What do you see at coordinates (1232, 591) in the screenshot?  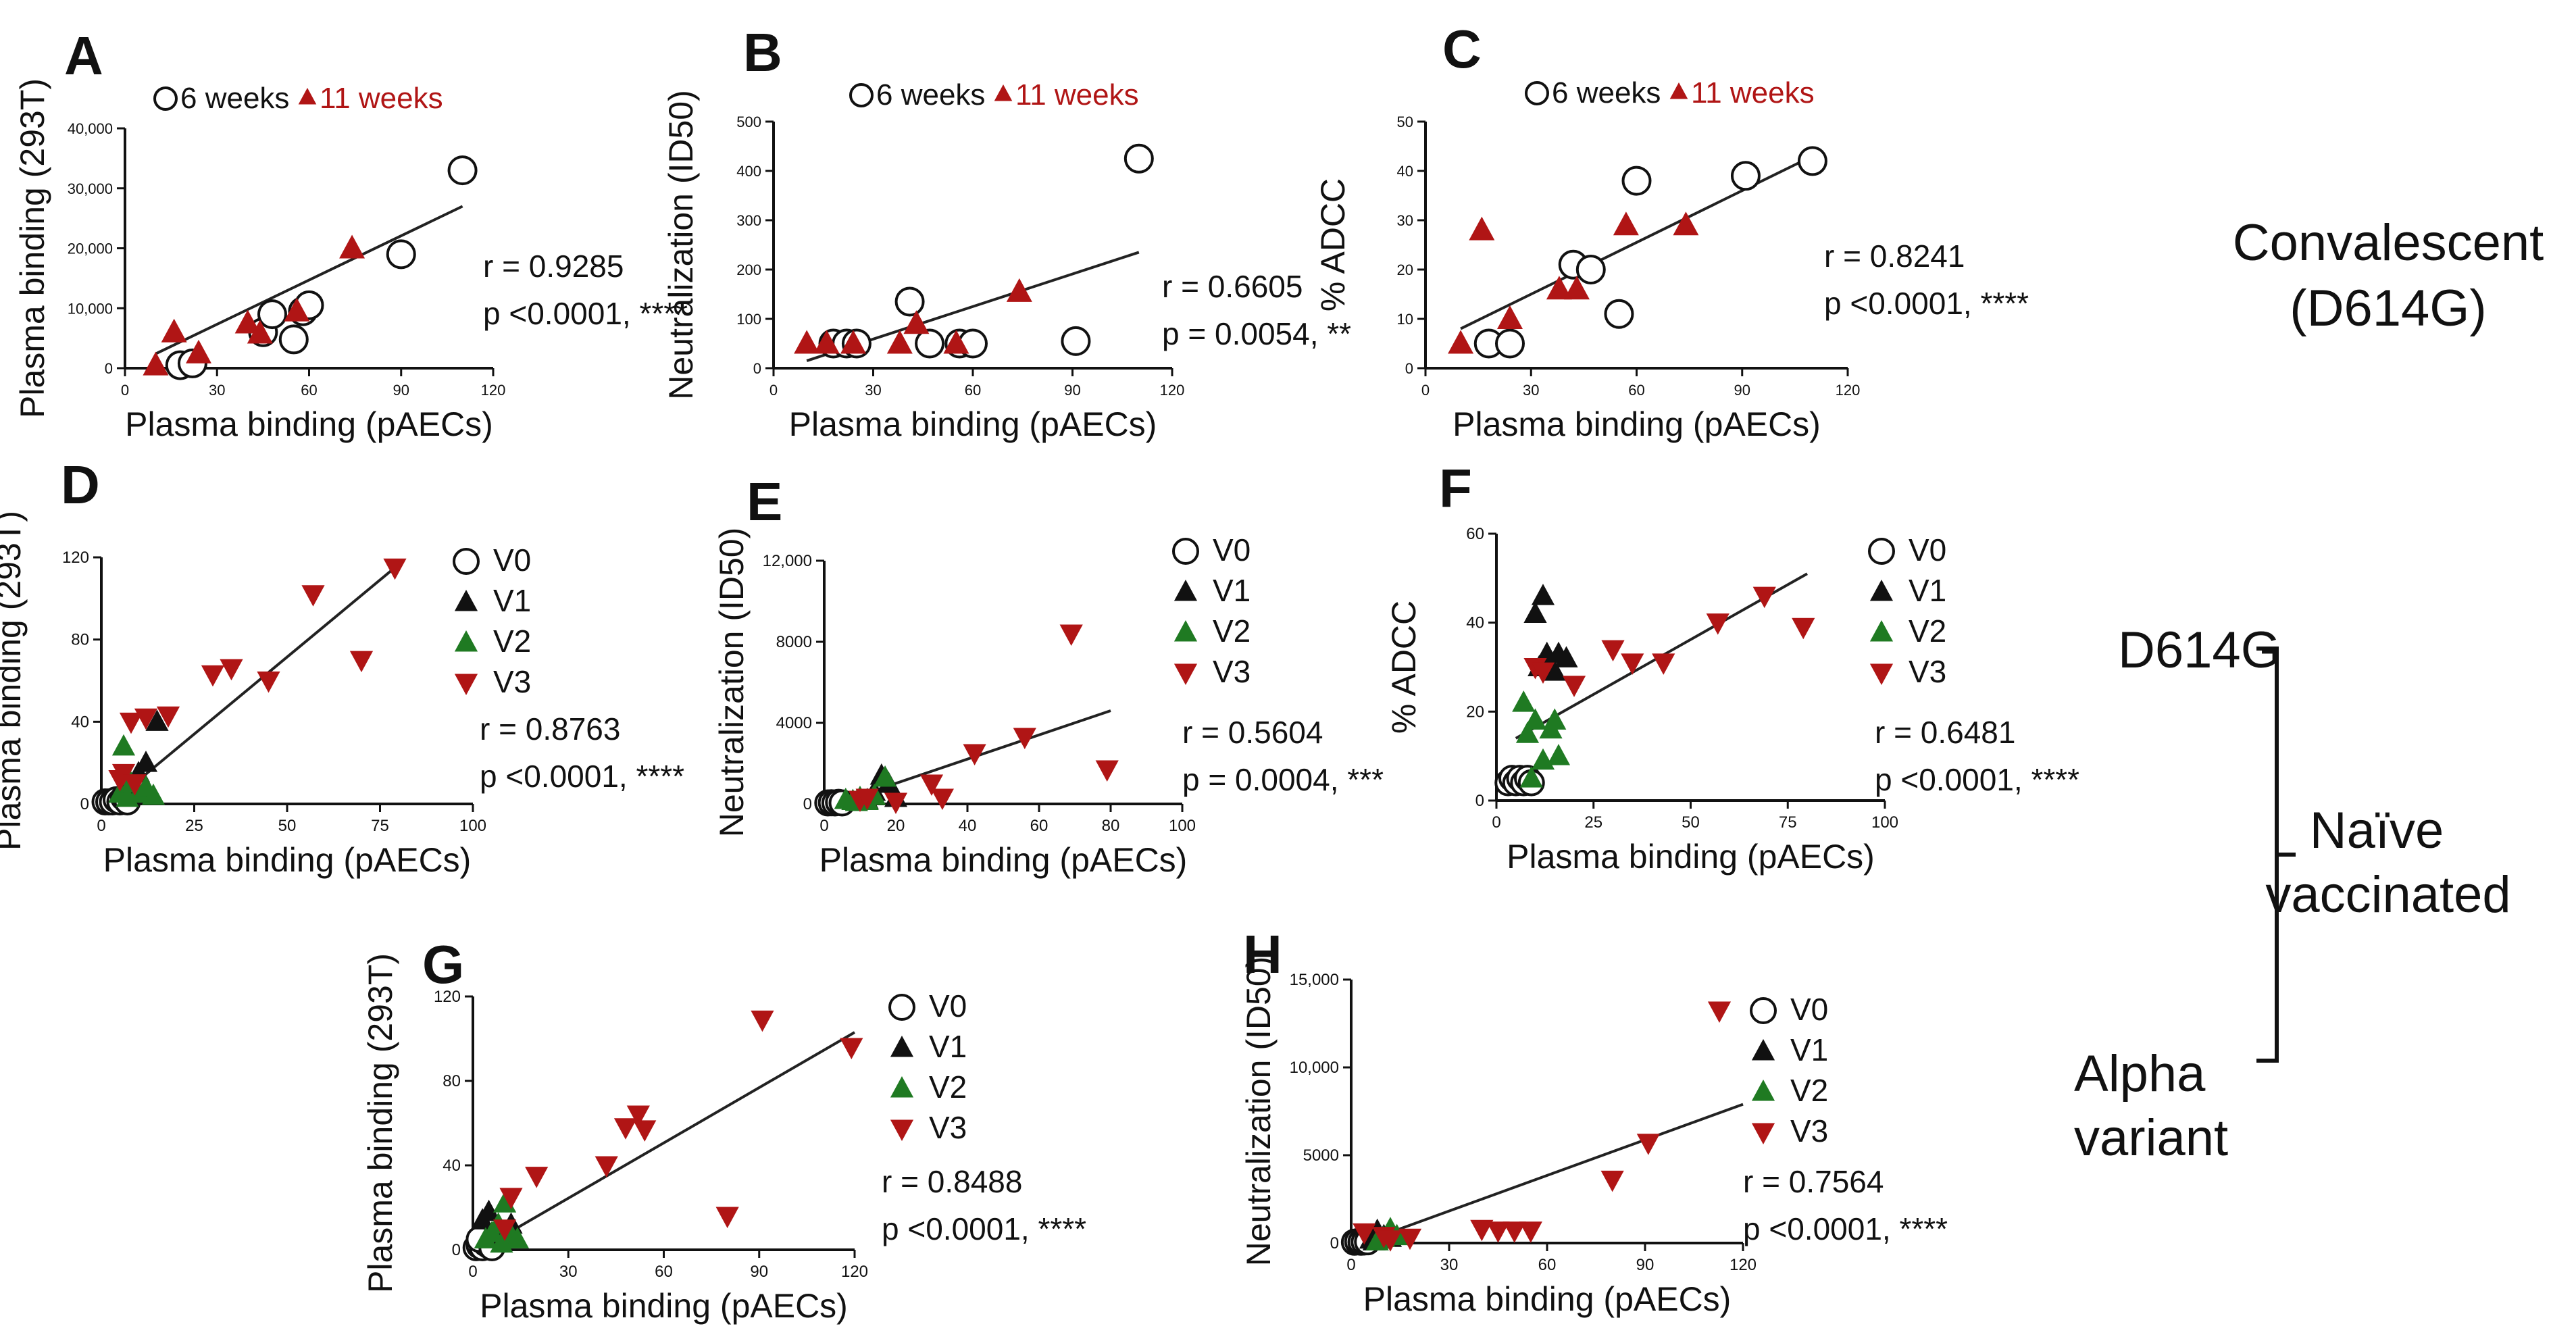 I see `legend-label: V1` at bounding box center [1232, 591].